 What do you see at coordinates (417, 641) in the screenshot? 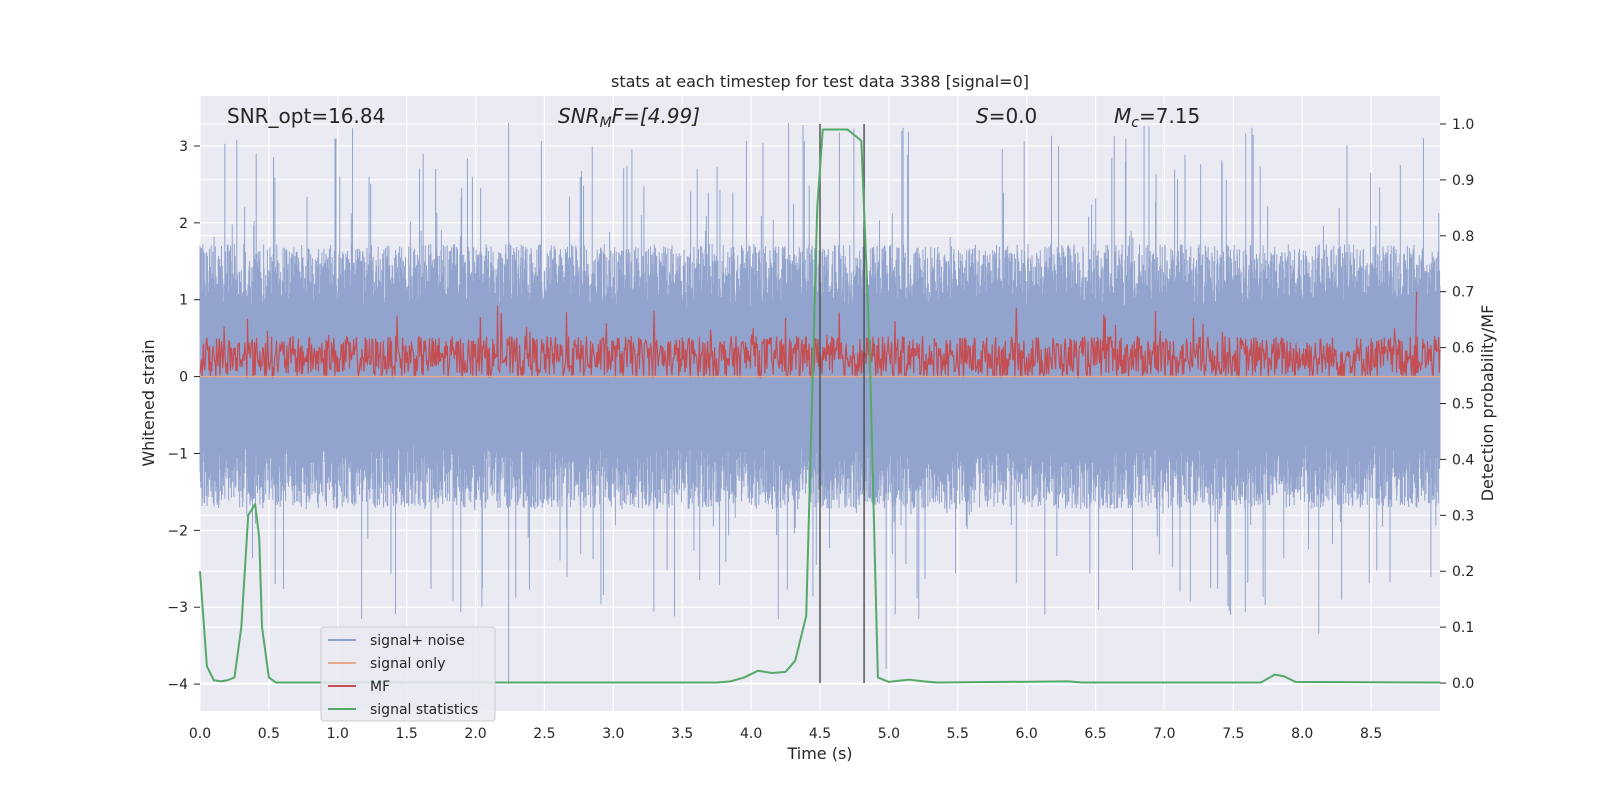
I see `legend-label-signal-noise: signal+ noise` at bounding box center [417, 641].